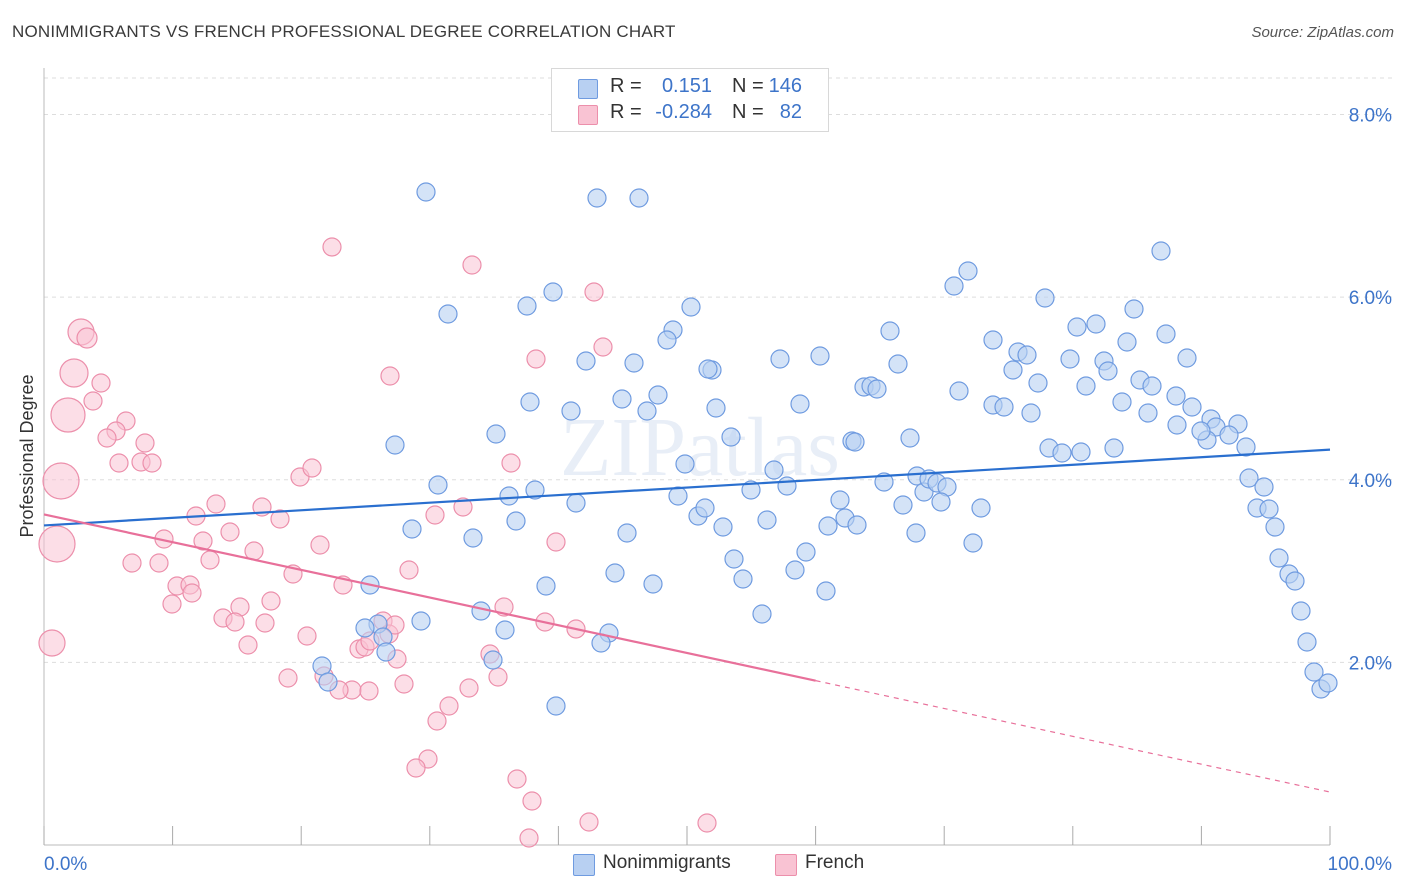 The image size is (1406, 892). I want to click on nonimmigrants-trend-line, so click(687, 487).